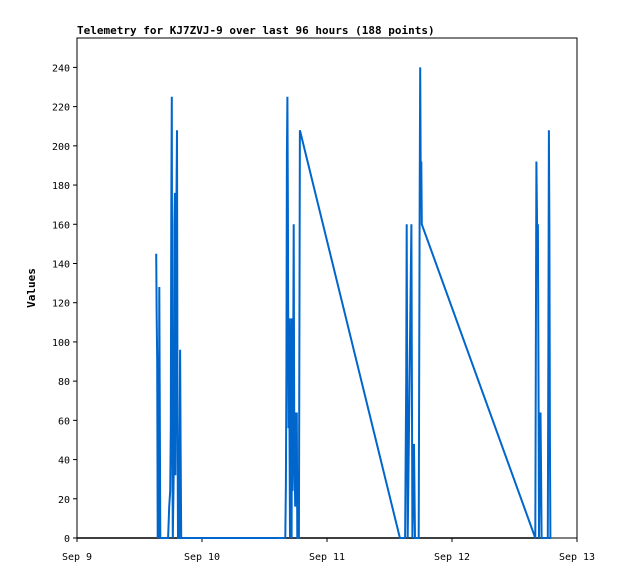 This screenshot has width=618, height=579. What do you see at coordinates (328, 550) in the screenshot?
I see `x-axis: Sep 9 Sep 10 Sep 11 Sep 12 Sep 13` at bounding box center [328, 550].